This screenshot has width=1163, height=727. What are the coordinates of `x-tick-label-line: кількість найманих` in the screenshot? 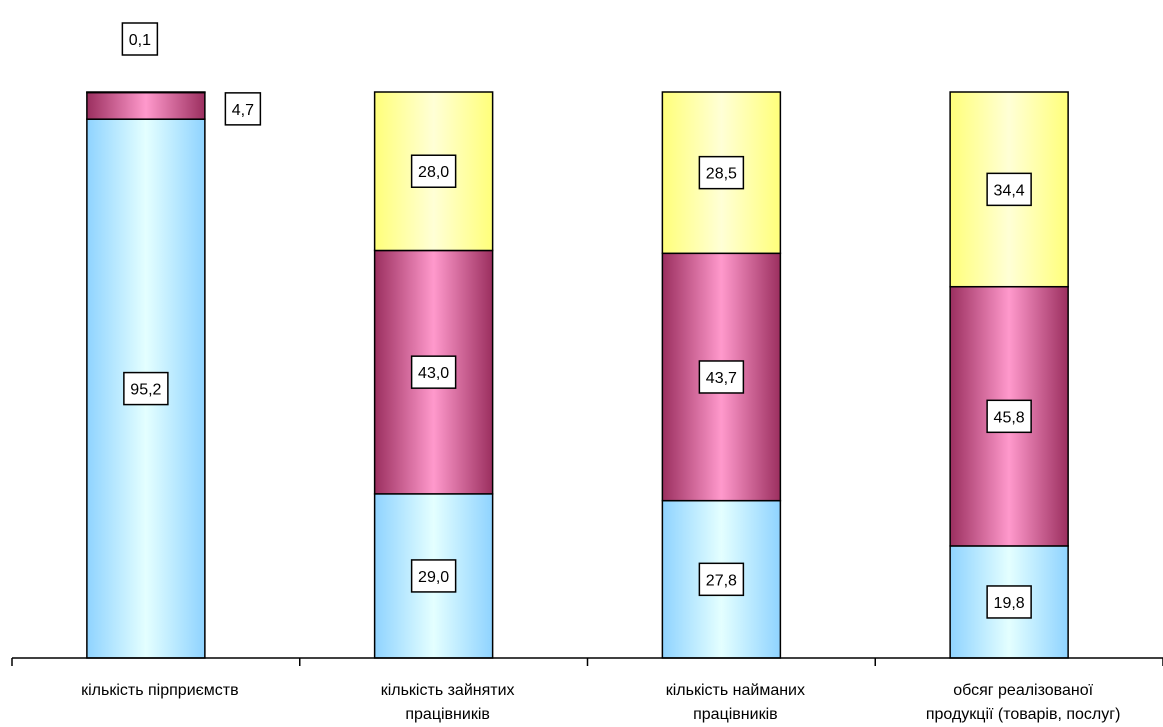 It's located at (735, 690).